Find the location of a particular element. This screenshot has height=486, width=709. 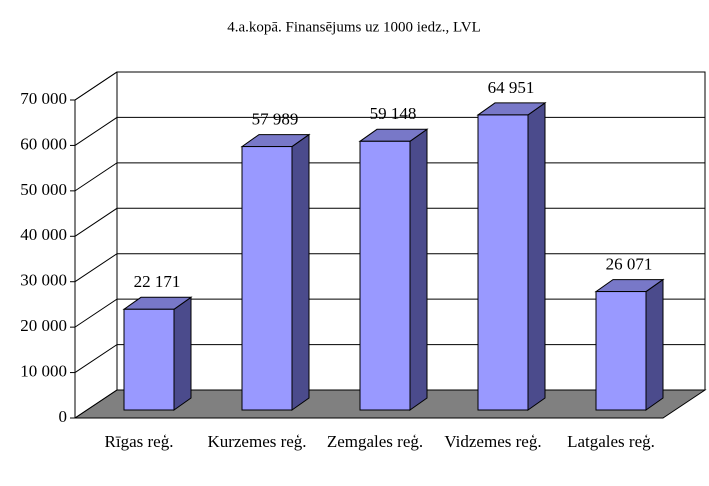

x-tick-label: Zemgales reģ. is located at coordinates (375, 441).